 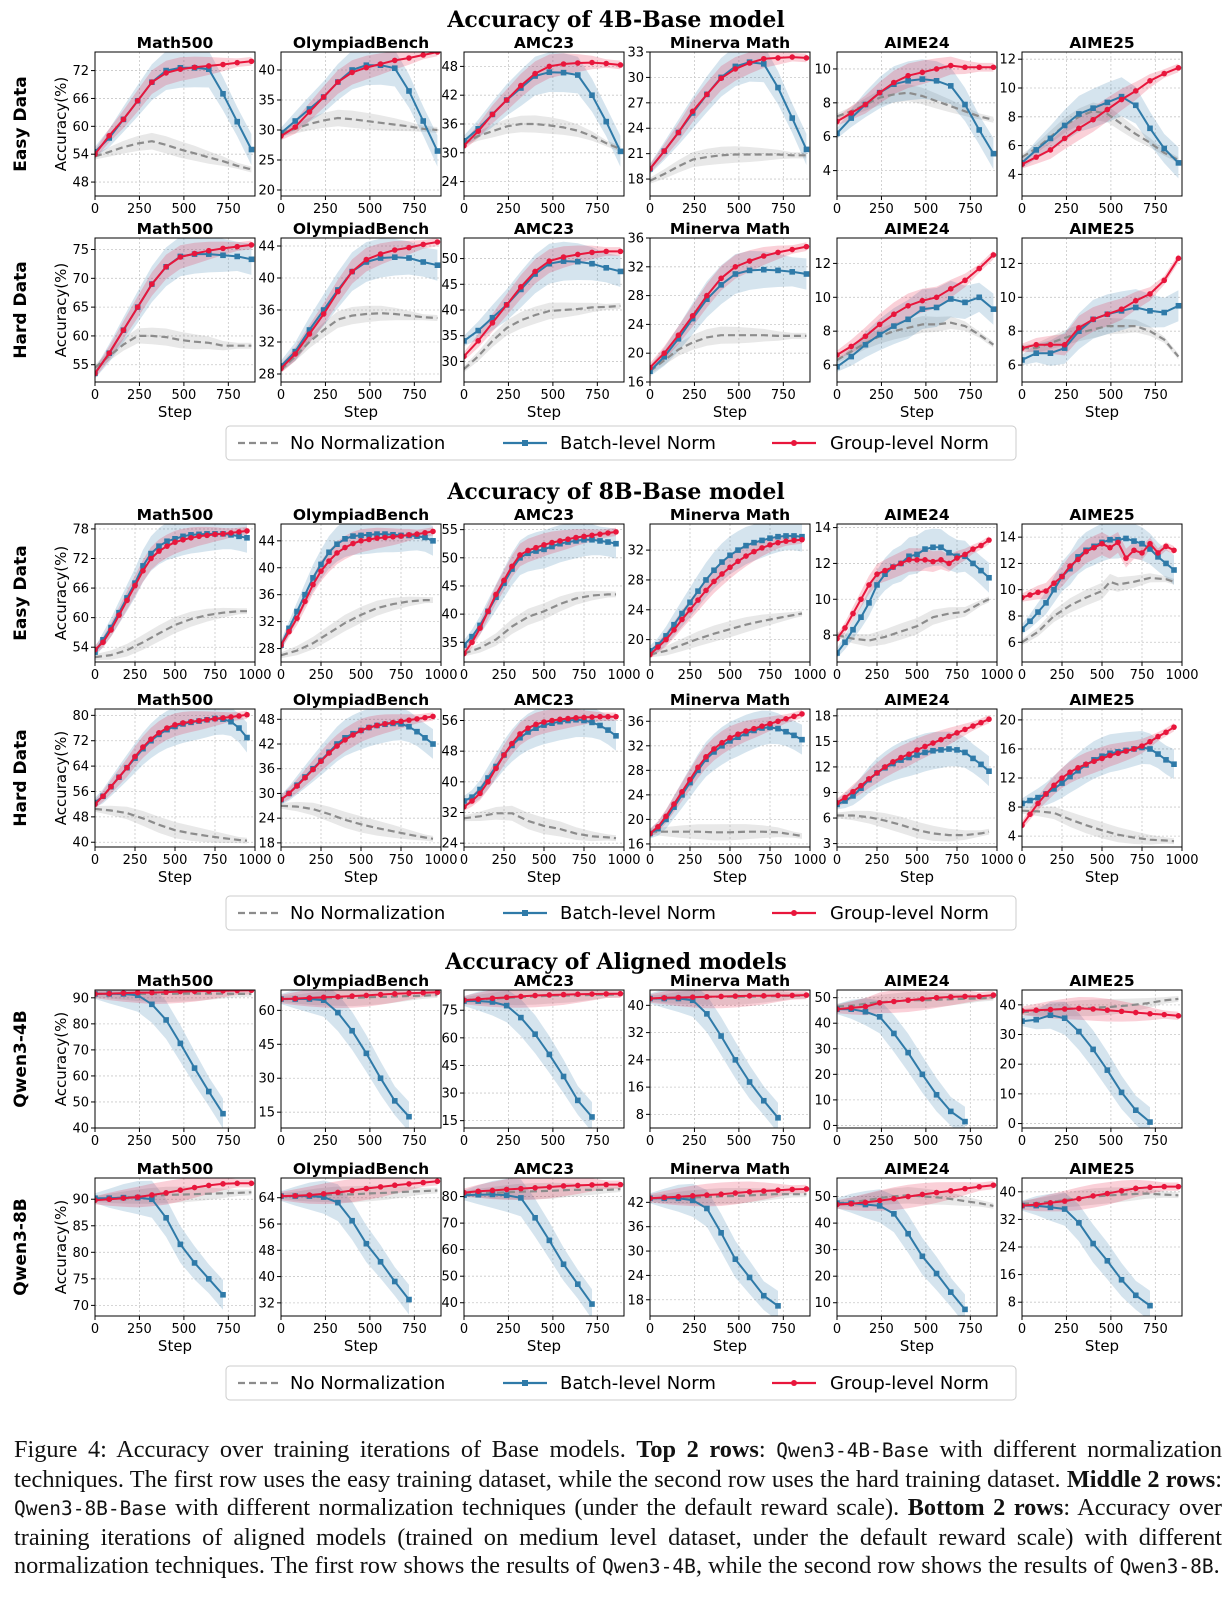 What do you see at coordinates (985, 1507) in the screenshot?
I see `caption-bot-label: Bottom 2 rows` at bounding box center [985, 1507].